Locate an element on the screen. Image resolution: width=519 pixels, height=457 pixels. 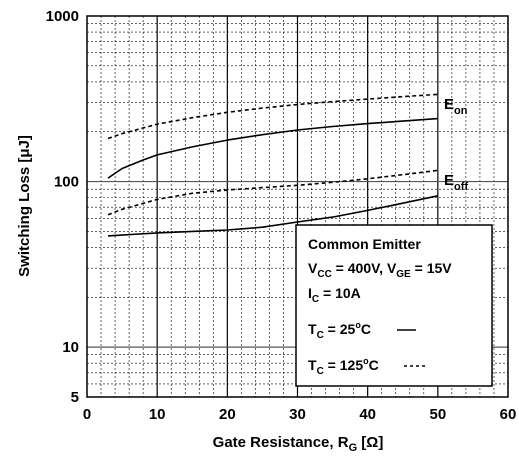
legend-entry-125c: TC = 125oC is located at coordinates (343, 366).